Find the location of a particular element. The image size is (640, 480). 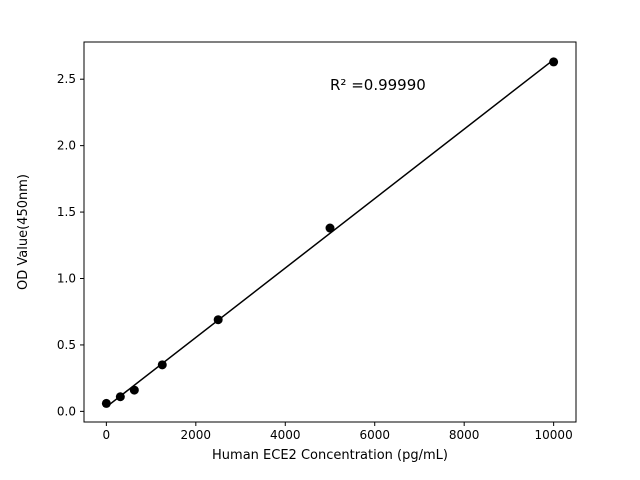

x-axis-ticks: 0 2000 4000 6000 8000 10000 is located at coordinates (338, 432).